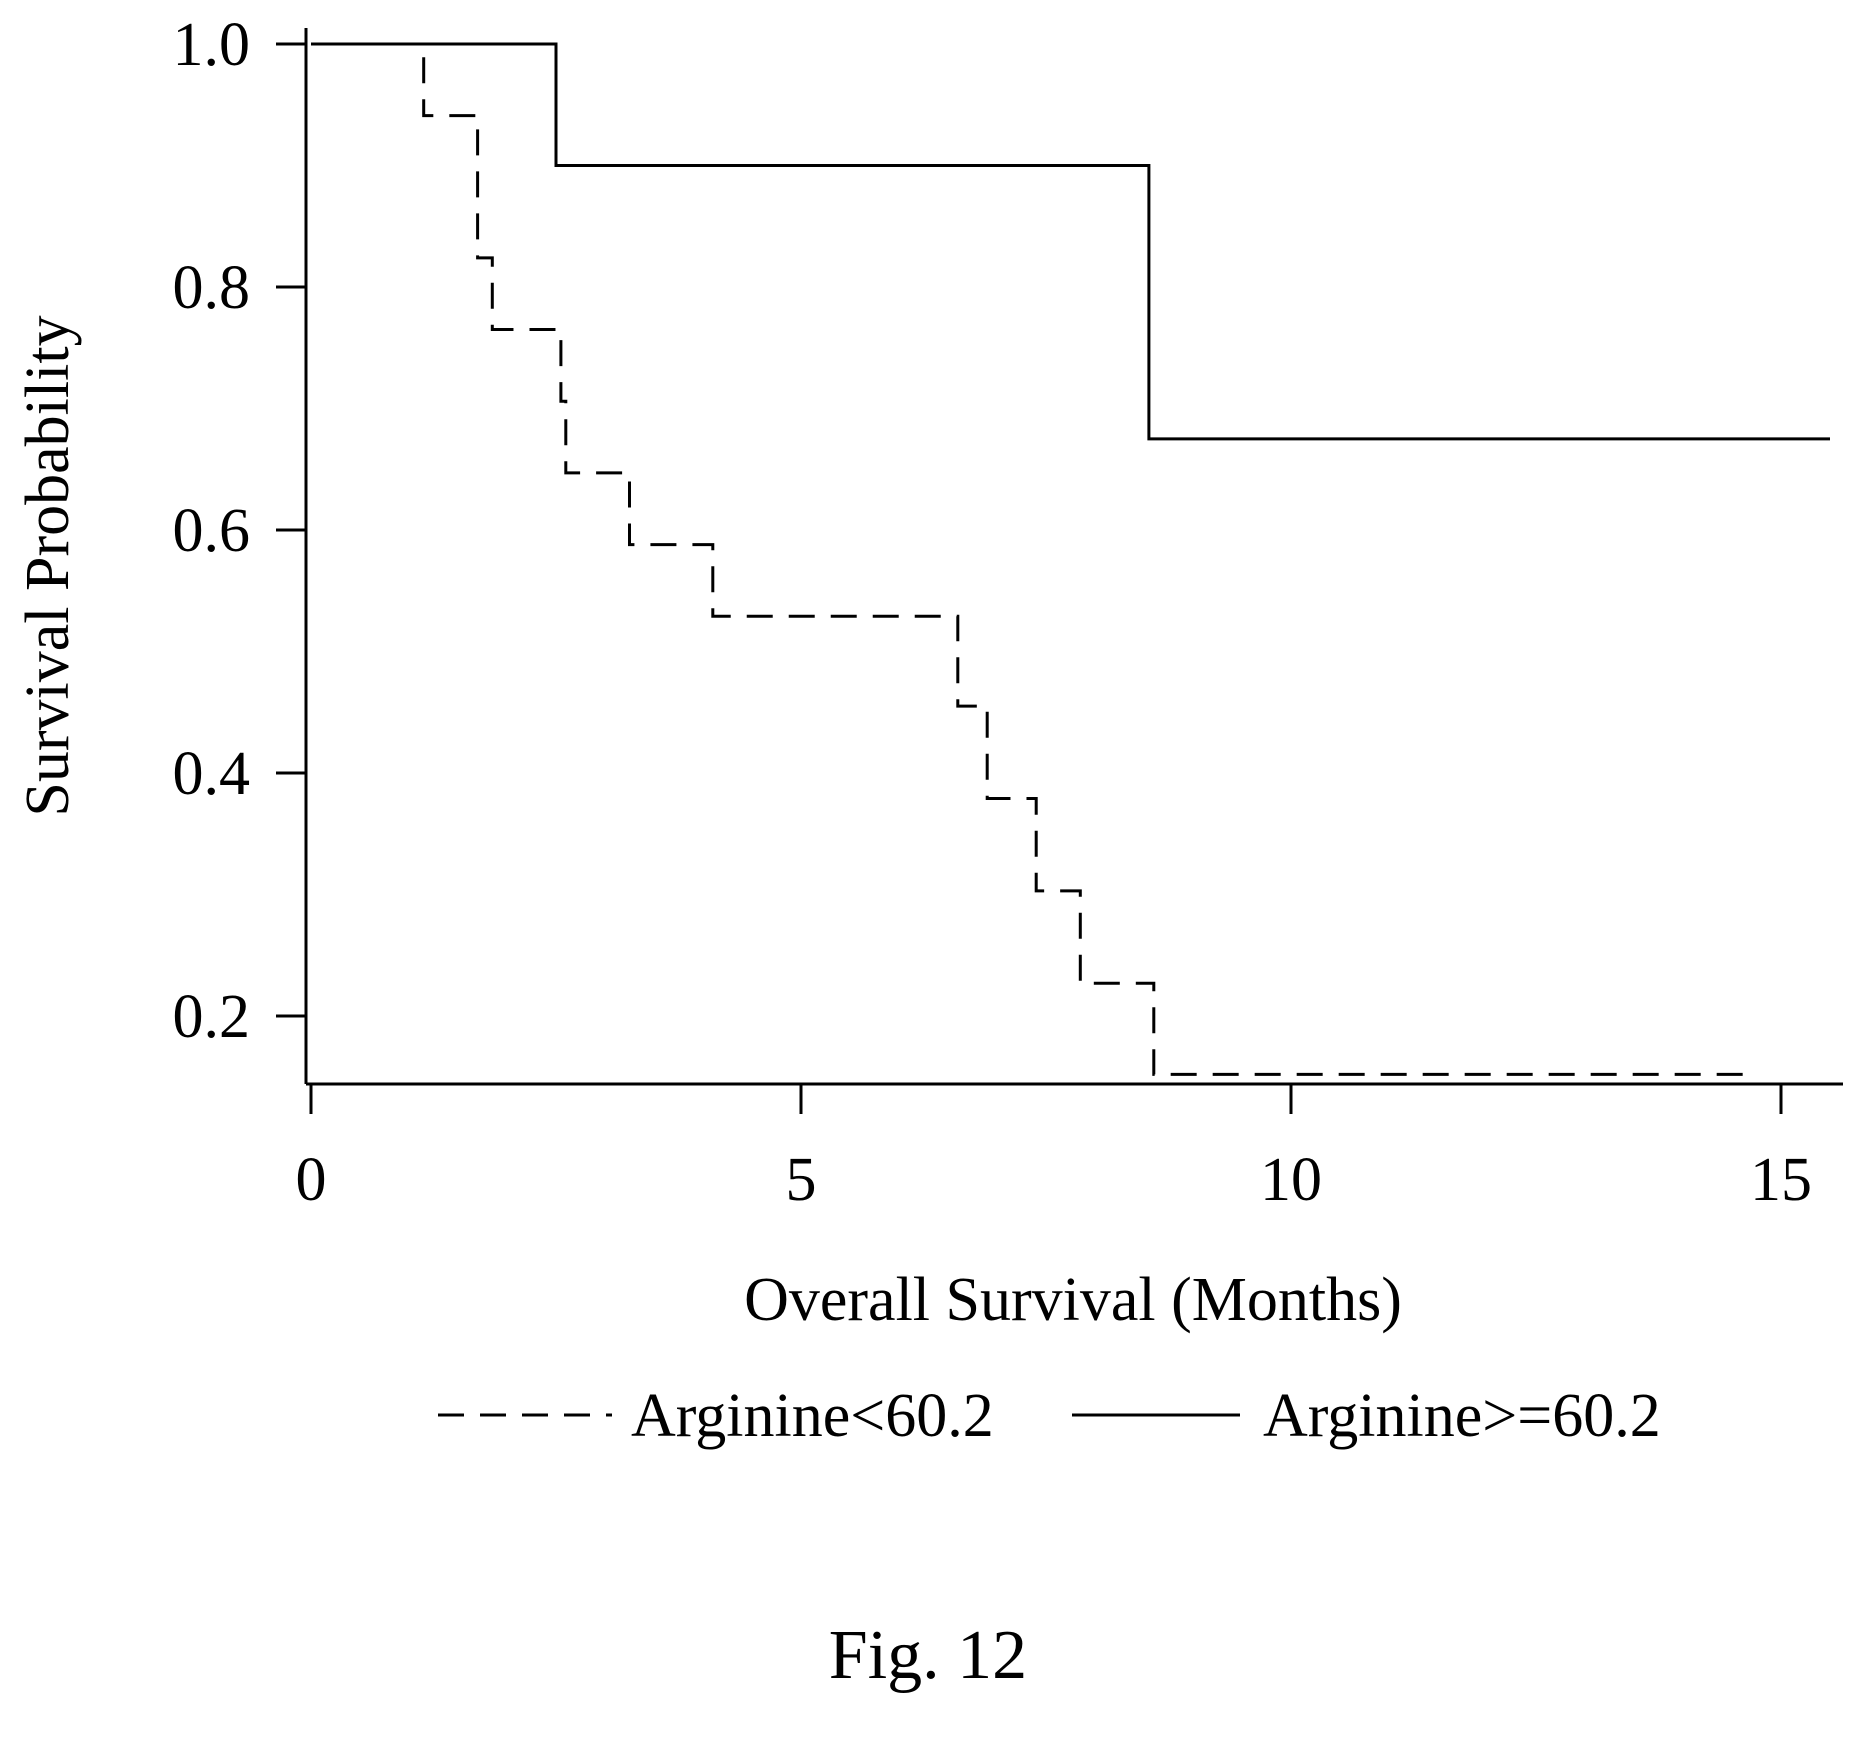 Image resolution: width=1856 pixels, height=1746 pixels. Describe the element at coordinates (812, 1416) in the screenshot. I see `legend-label-arginine-low: Arginine<60.2` at that location.